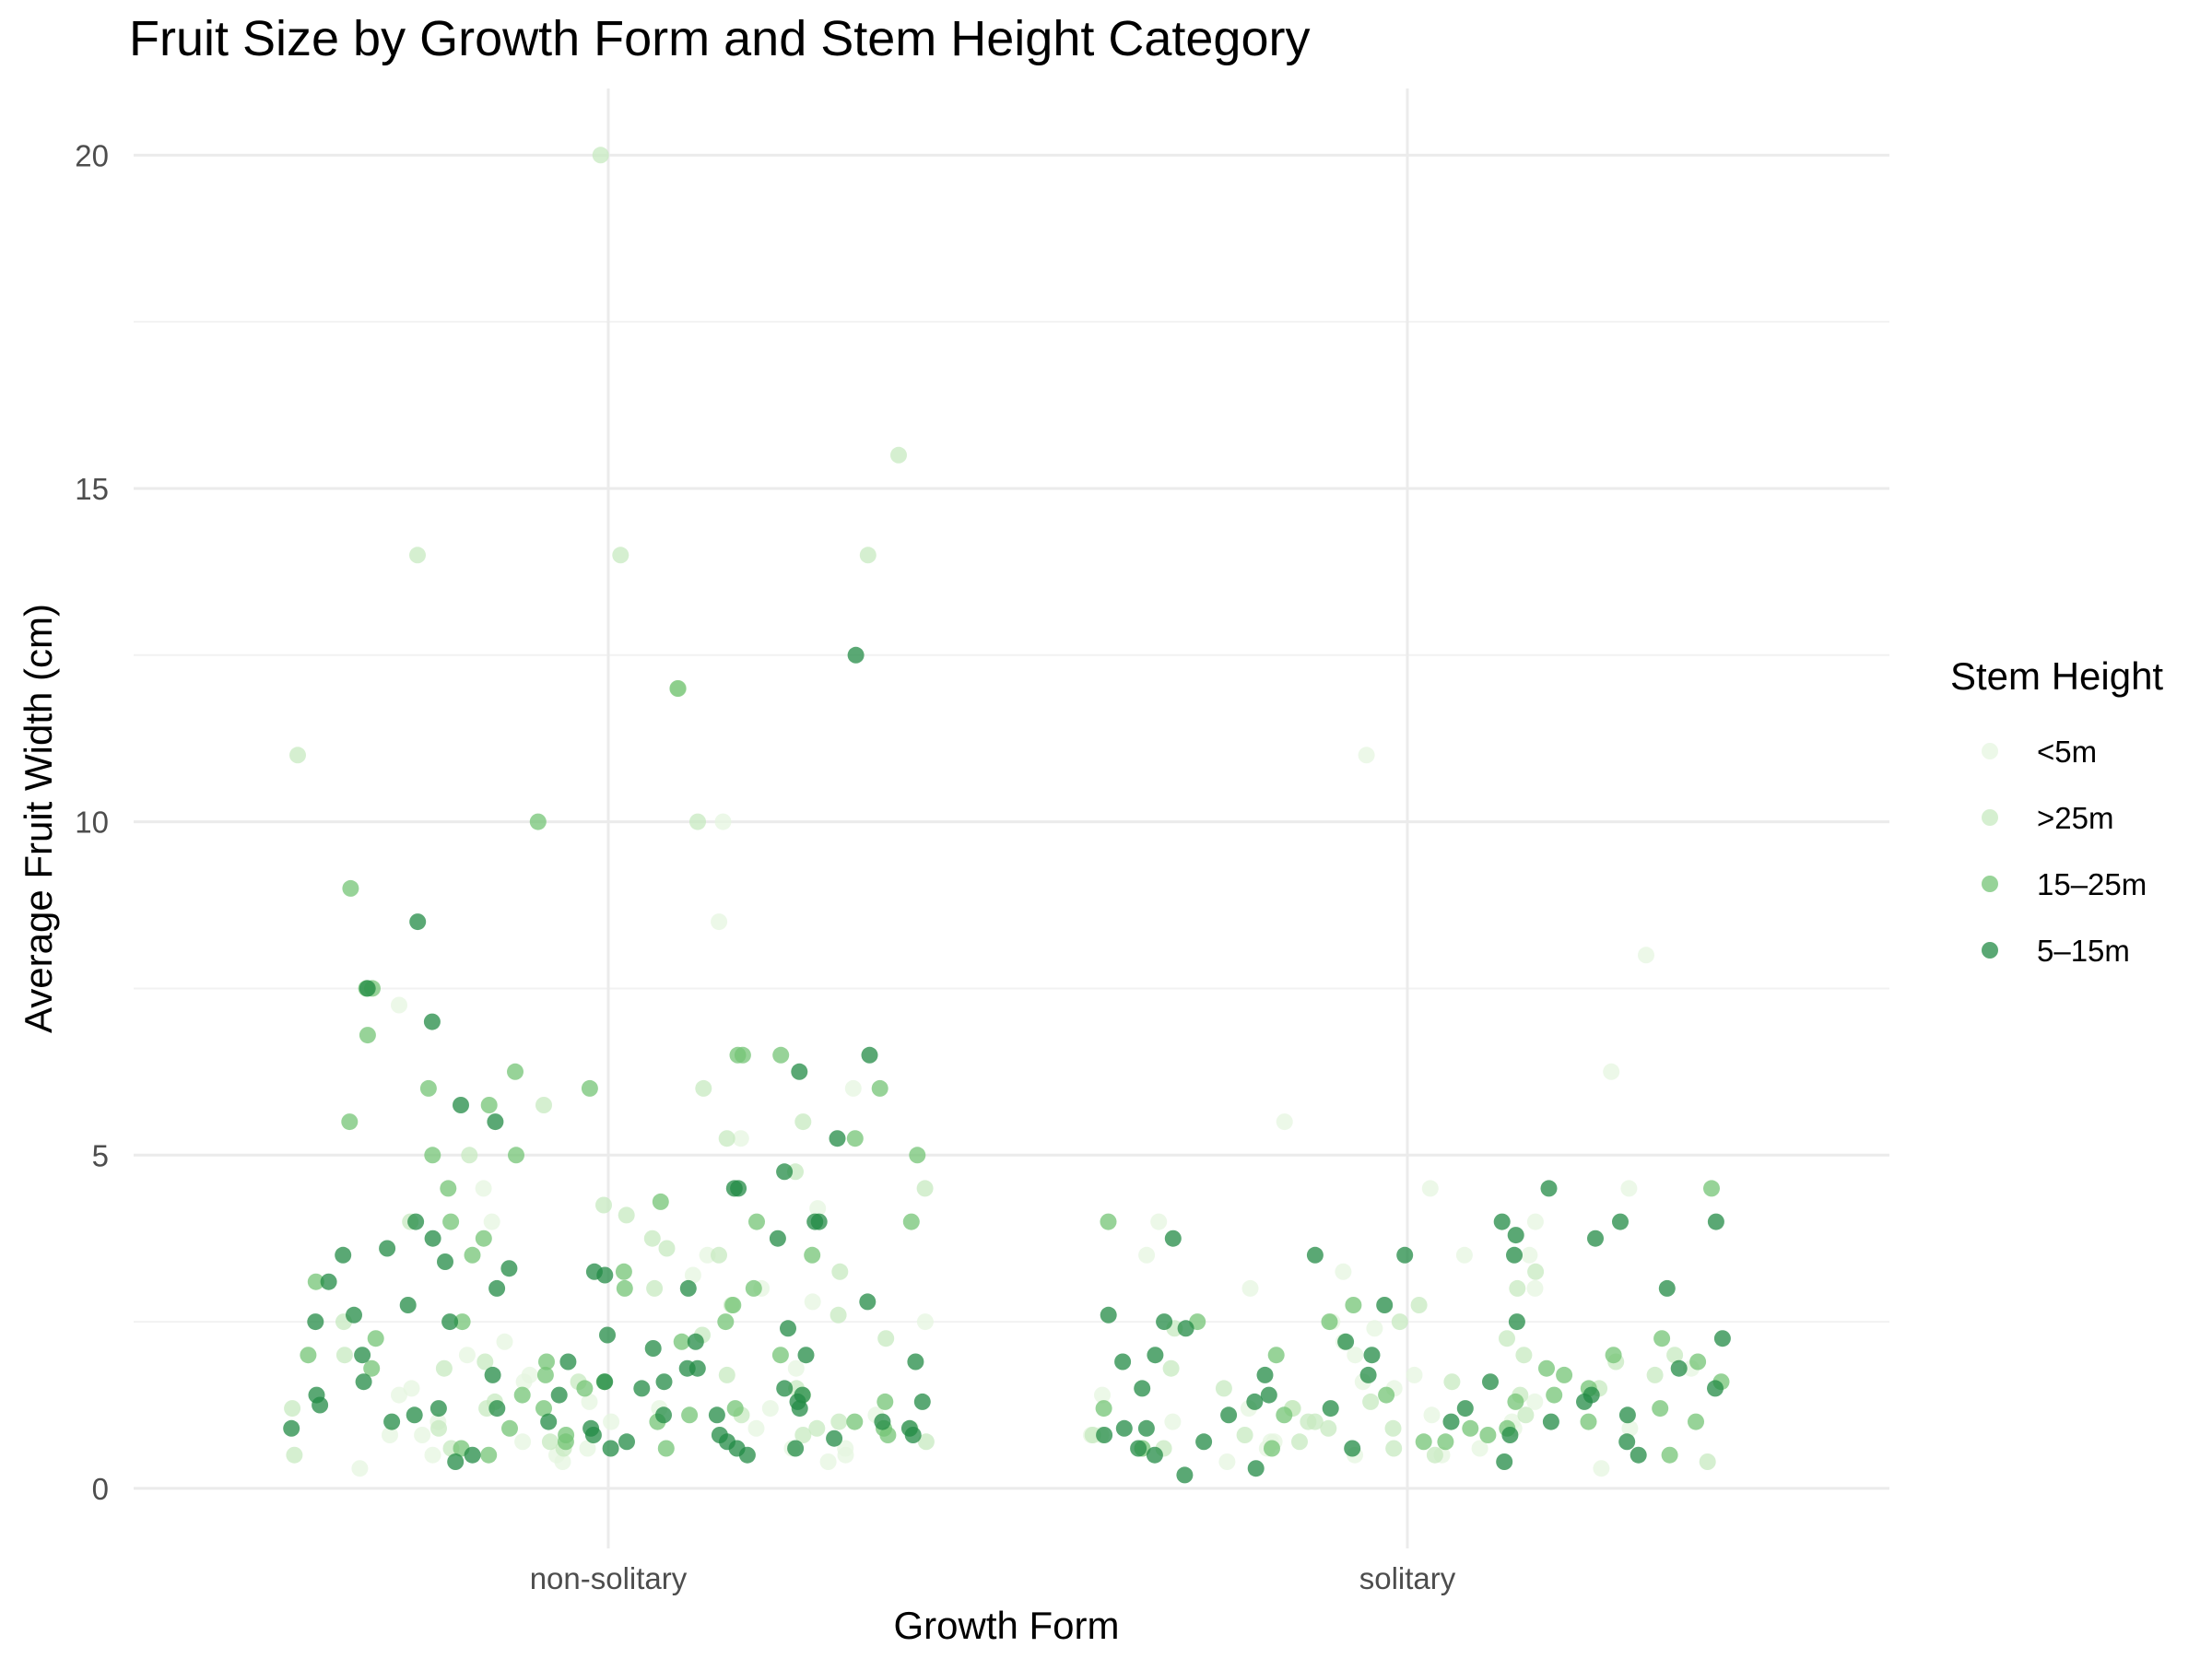 The width and height of the screenshot is (2212, 1659). I want to click on legend-label: <5m, so click(2067, 752).